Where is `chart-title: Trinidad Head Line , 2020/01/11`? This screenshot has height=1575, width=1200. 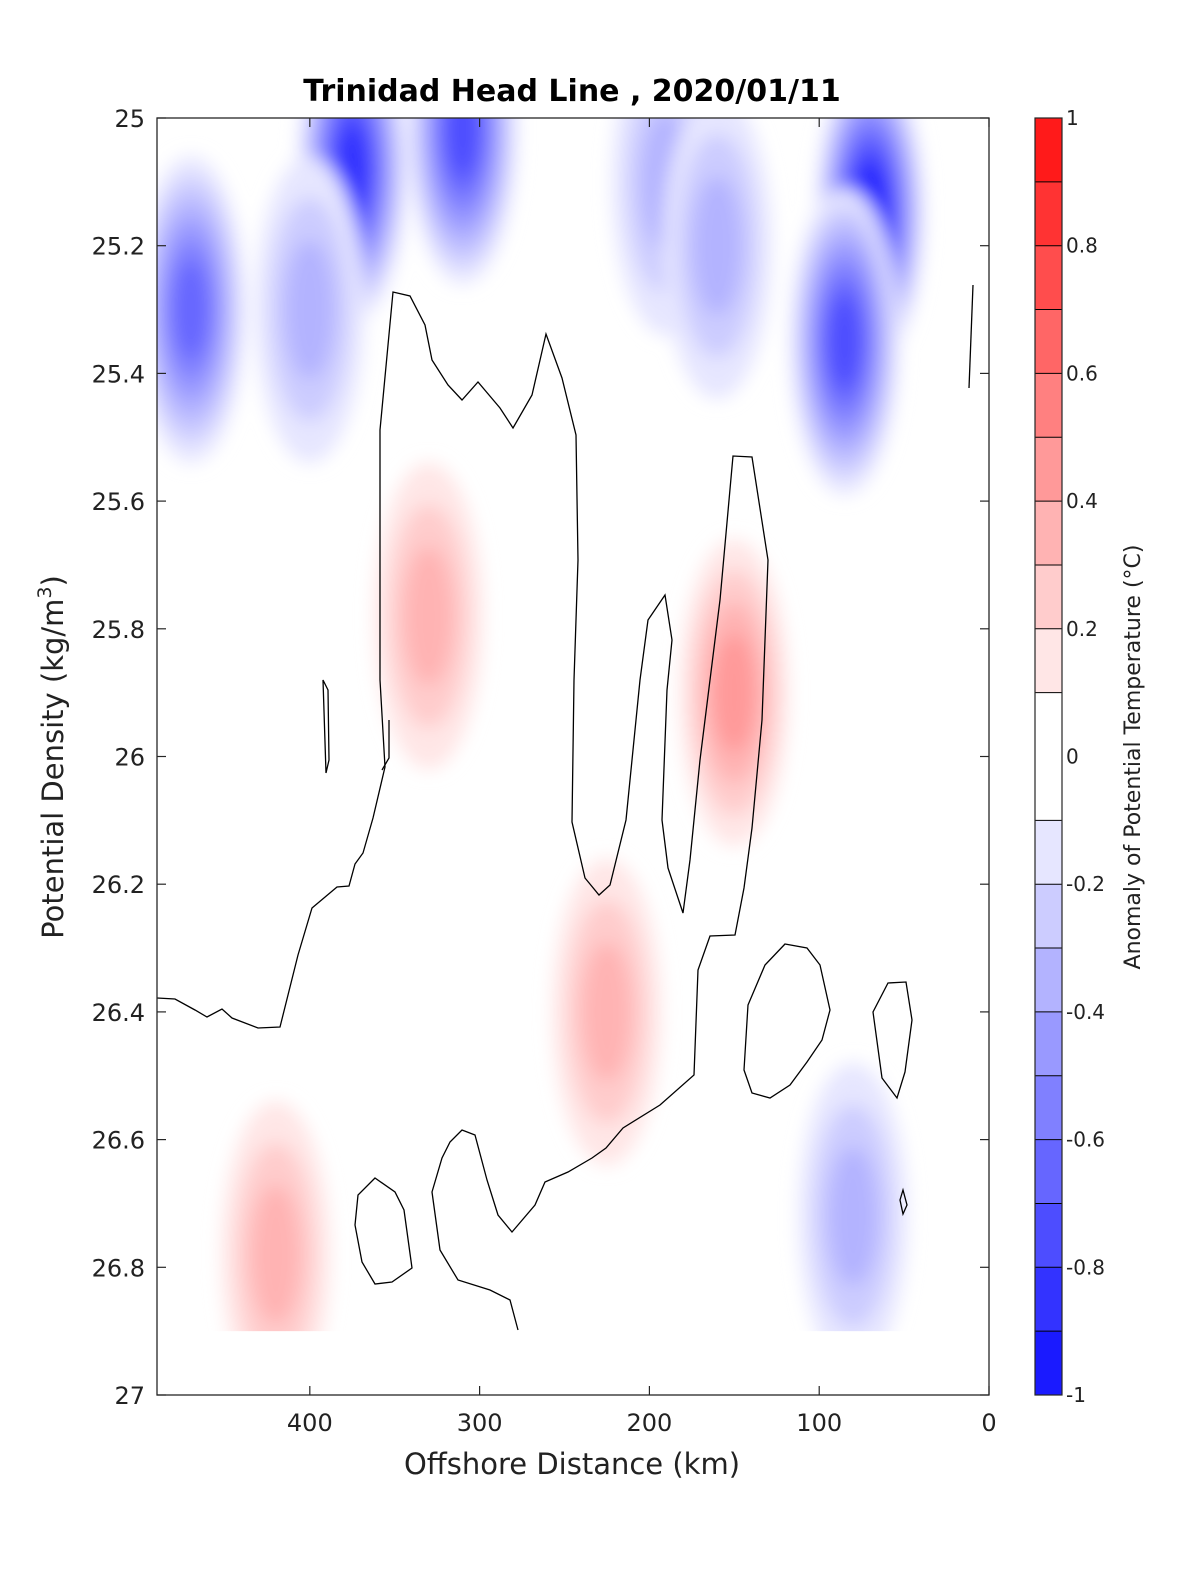
chart-title: Trinidad Head Line , 2020/01/11 is located at coordinates (571, 91).